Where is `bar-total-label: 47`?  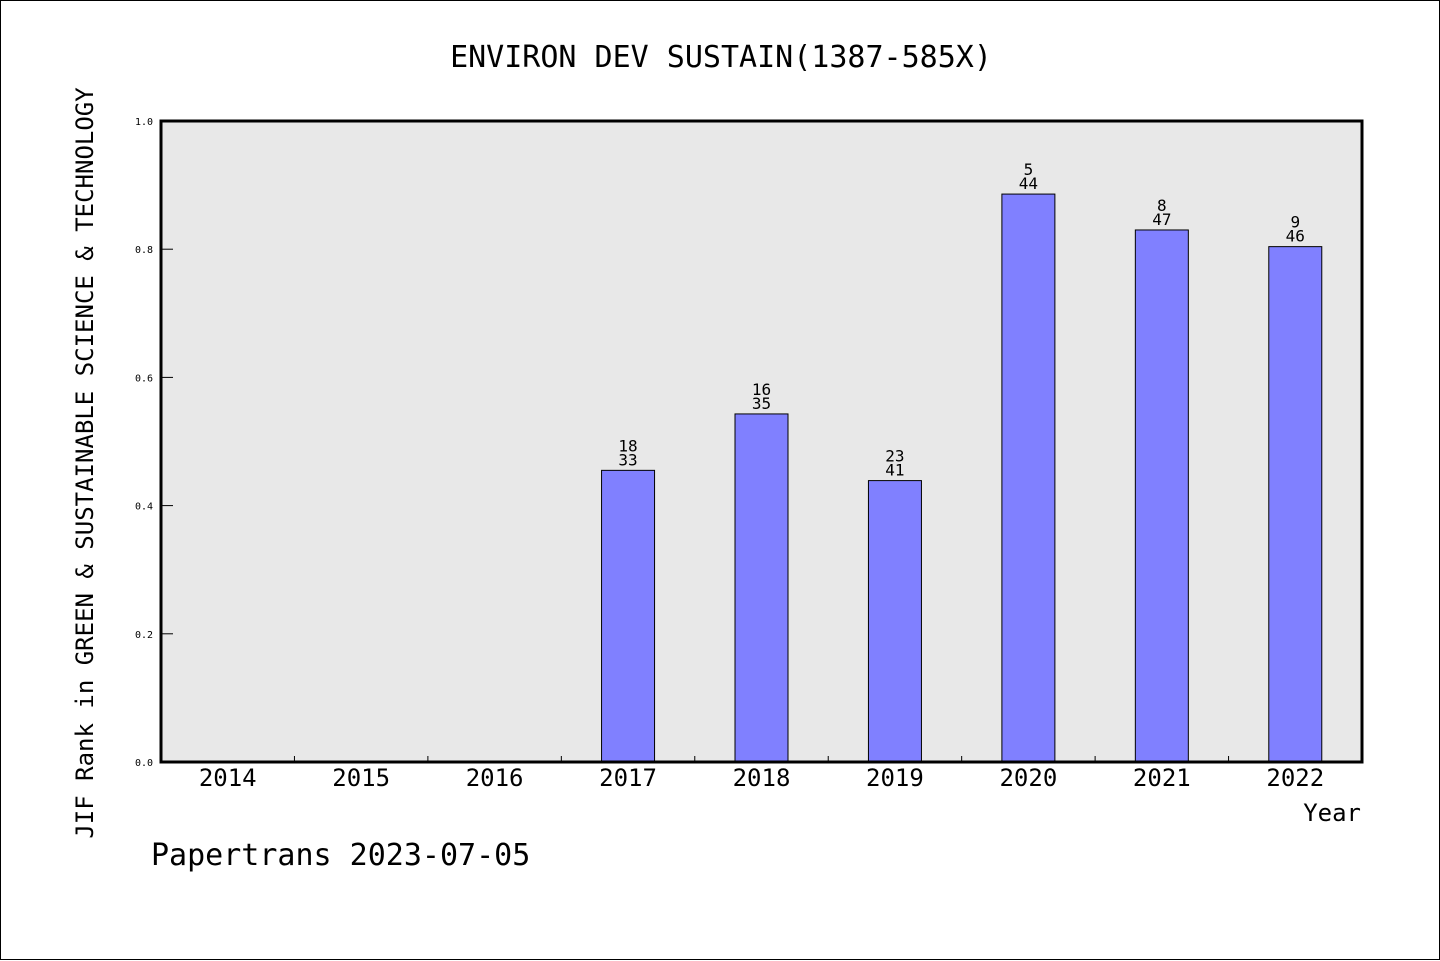
bar-total-label: 47 is located at coordinates (1161, 219).